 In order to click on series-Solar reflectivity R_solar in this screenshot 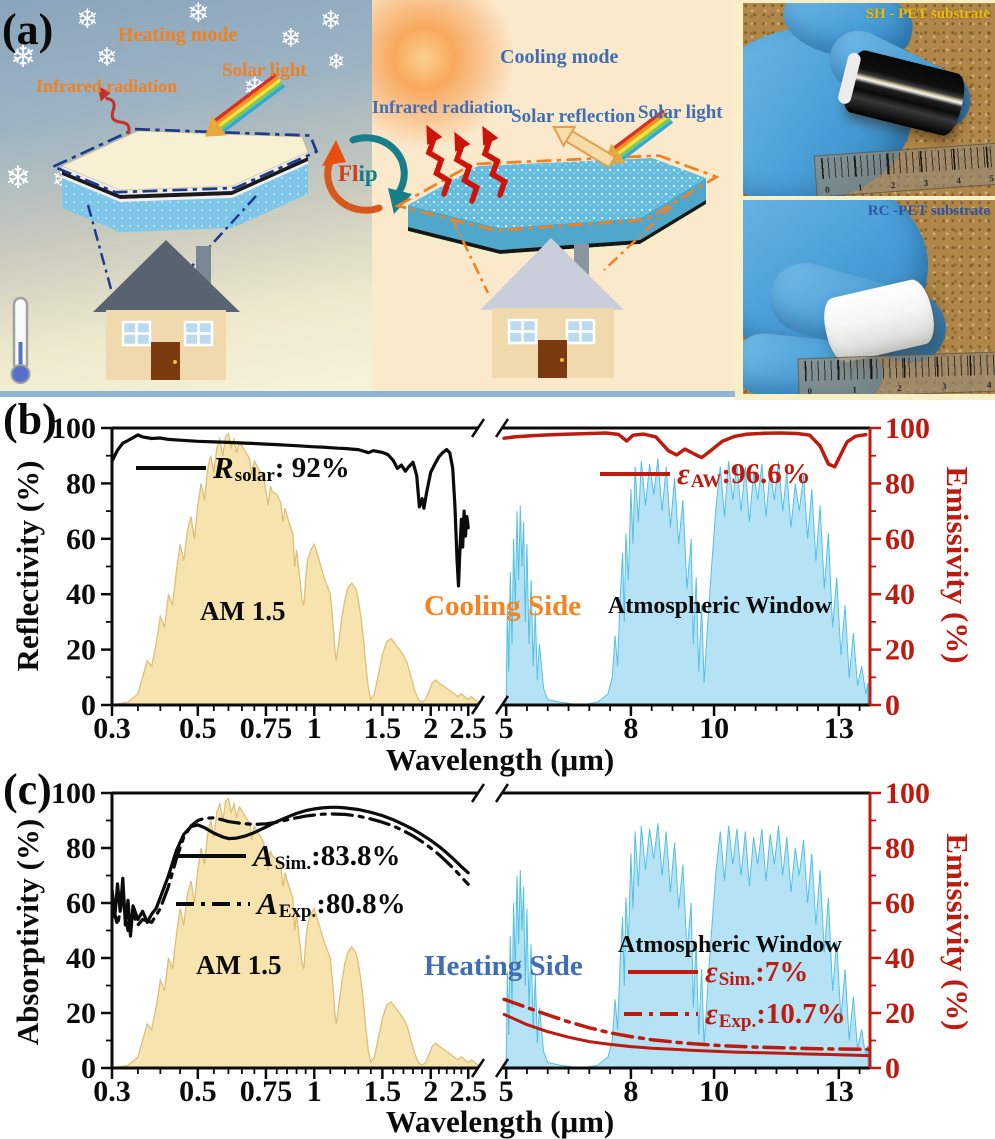, I will do `click(290, 510)`.